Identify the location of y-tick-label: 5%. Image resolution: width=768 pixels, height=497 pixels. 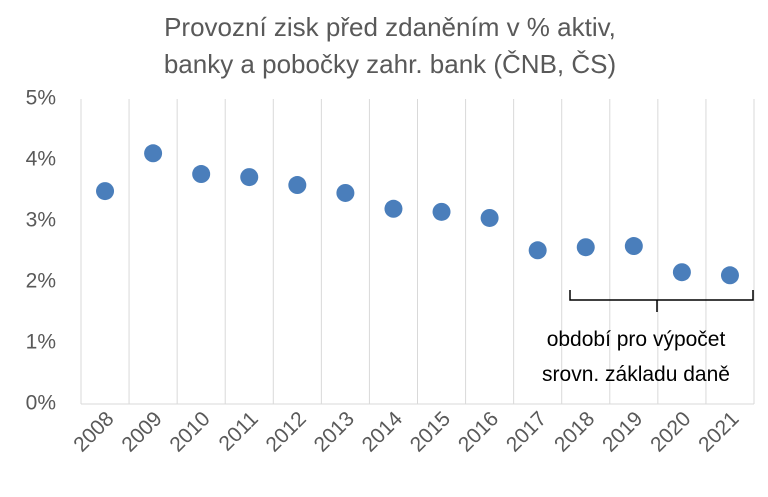
(41, 98).